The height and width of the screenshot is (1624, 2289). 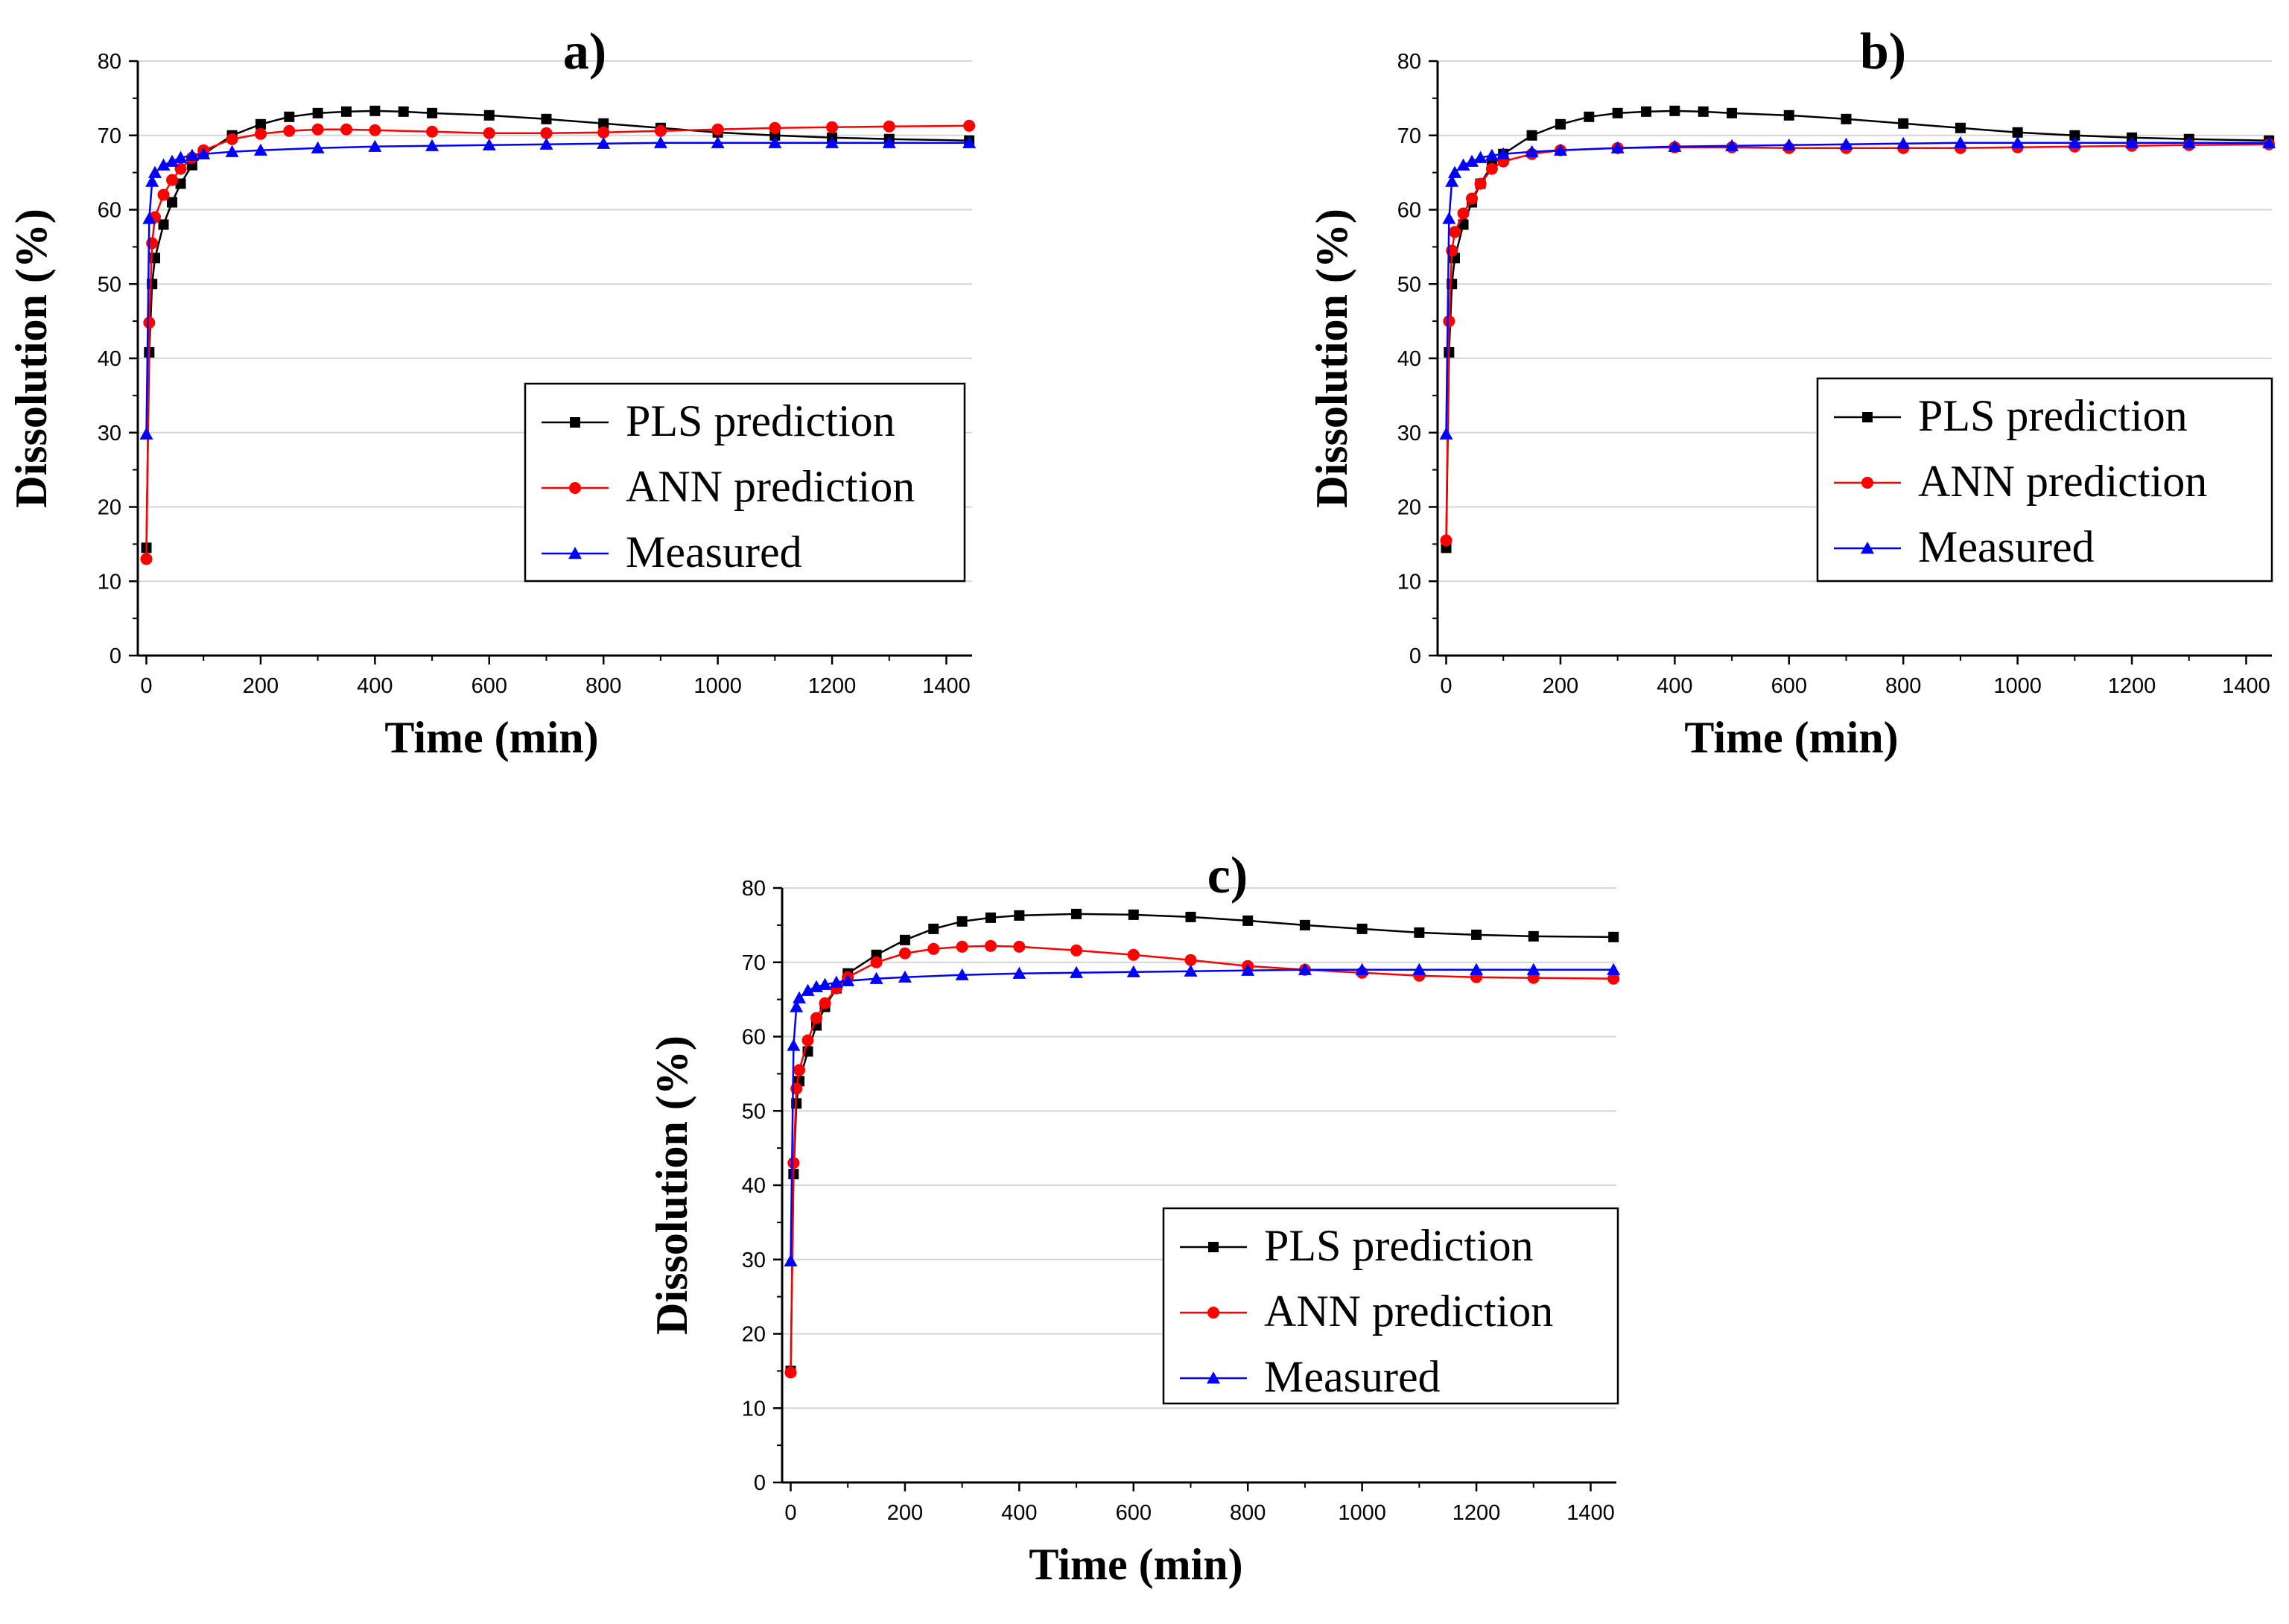 What do you see at coordinates (1399, 1245) in the screenshot?
I see `legend-label: PLS prediction` at bounding box center [1399, 1245].